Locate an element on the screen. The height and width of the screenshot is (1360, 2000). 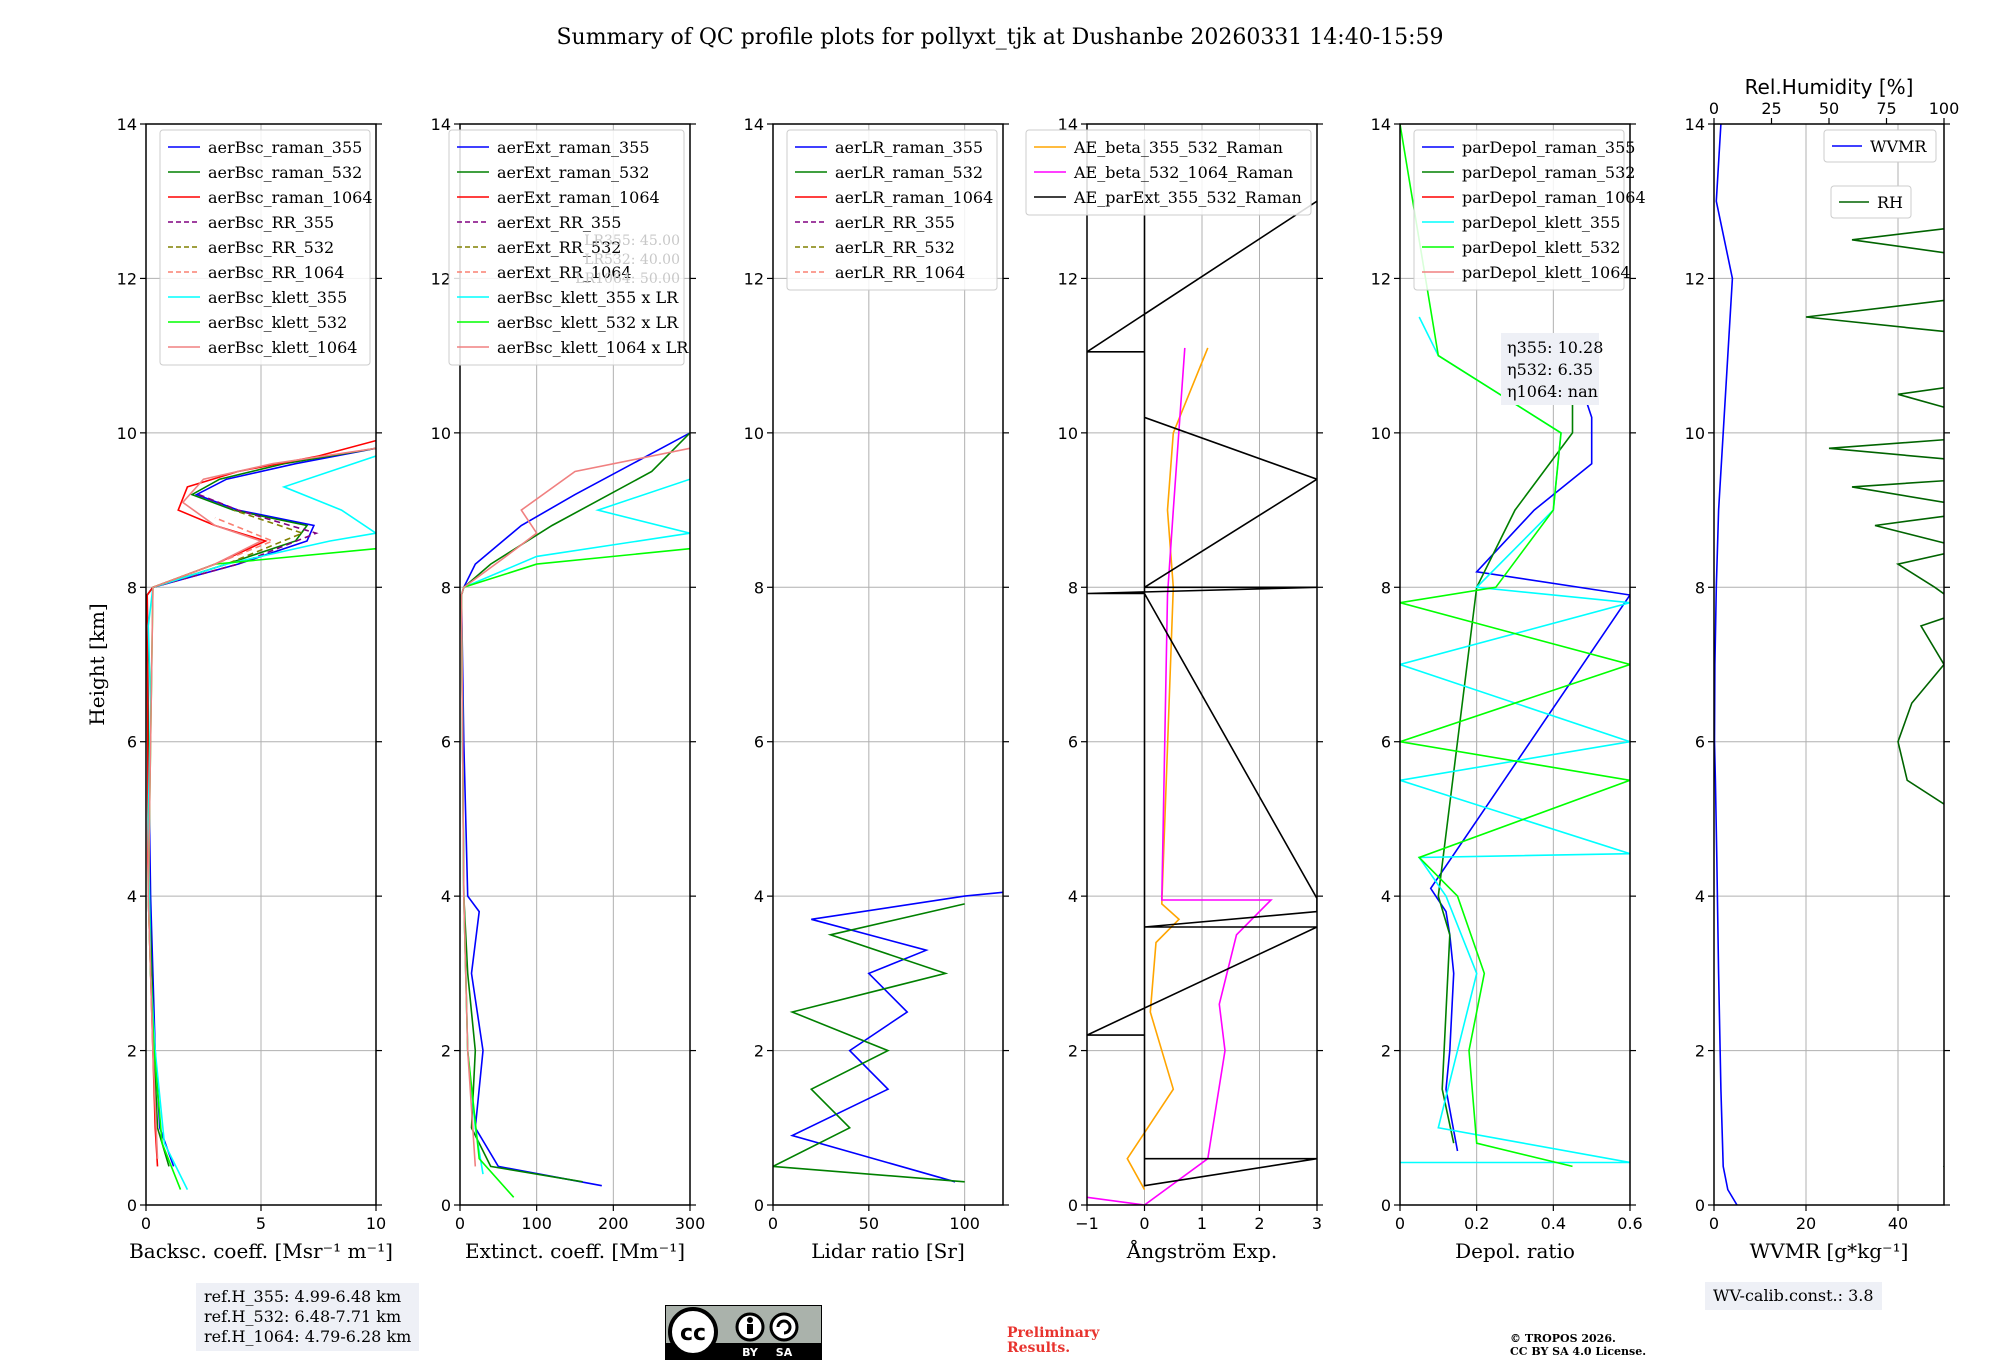
ref-height-532: ref.H_532: 6.48-7.71 km is located at coordinates (303, 1316).